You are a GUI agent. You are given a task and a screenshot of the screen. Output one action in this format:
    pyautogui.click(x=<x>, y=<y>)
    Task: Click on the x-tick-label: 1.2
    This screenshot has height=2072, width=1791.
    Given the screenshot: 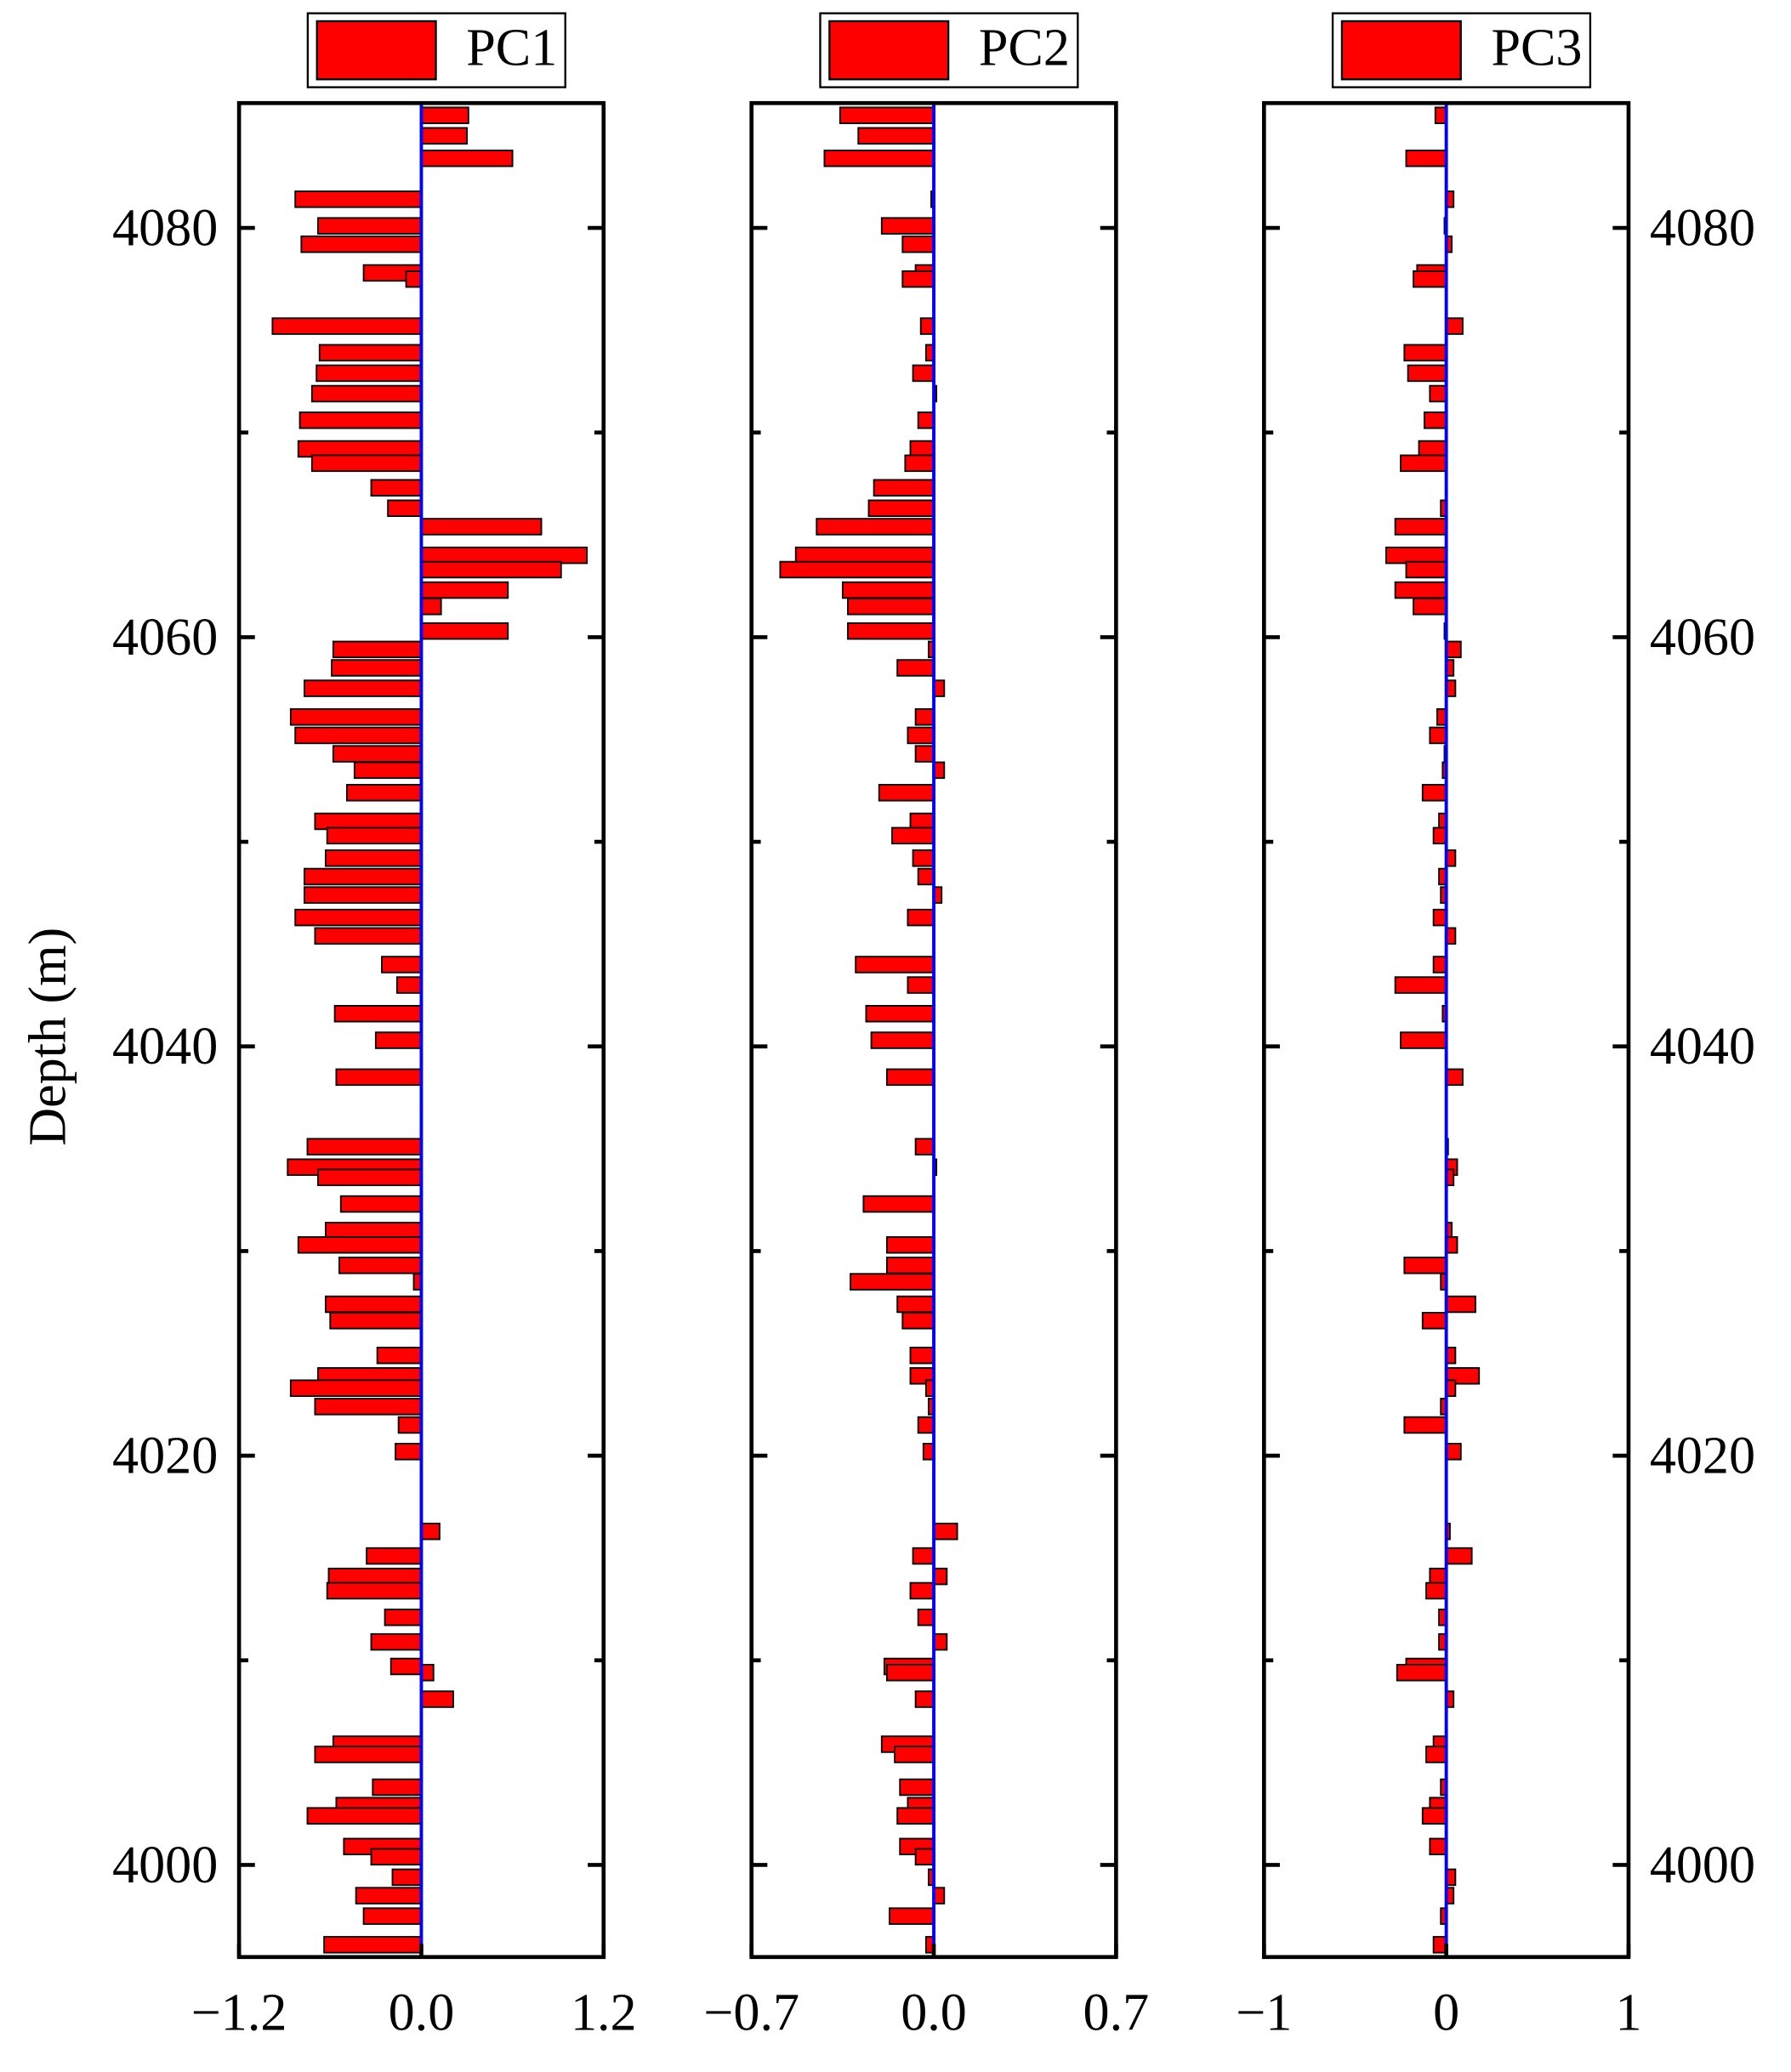 What is the action you would take?
    pyautogui.click(x=604, y=2013)
    